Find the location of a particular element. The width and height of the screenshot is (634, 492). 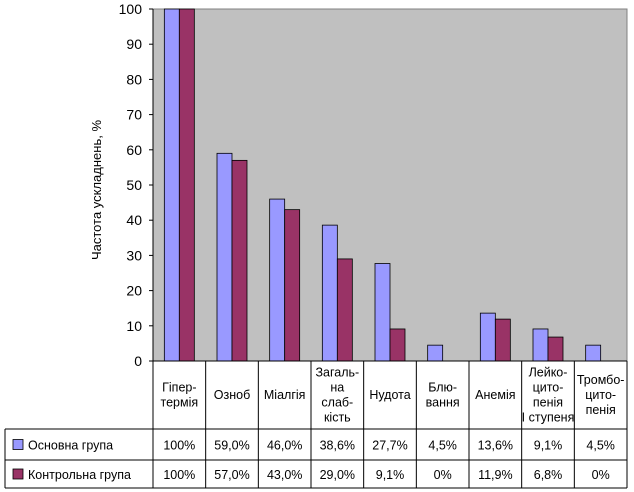

category-label-5: Блю-вання is located at coordinates (443, 395).